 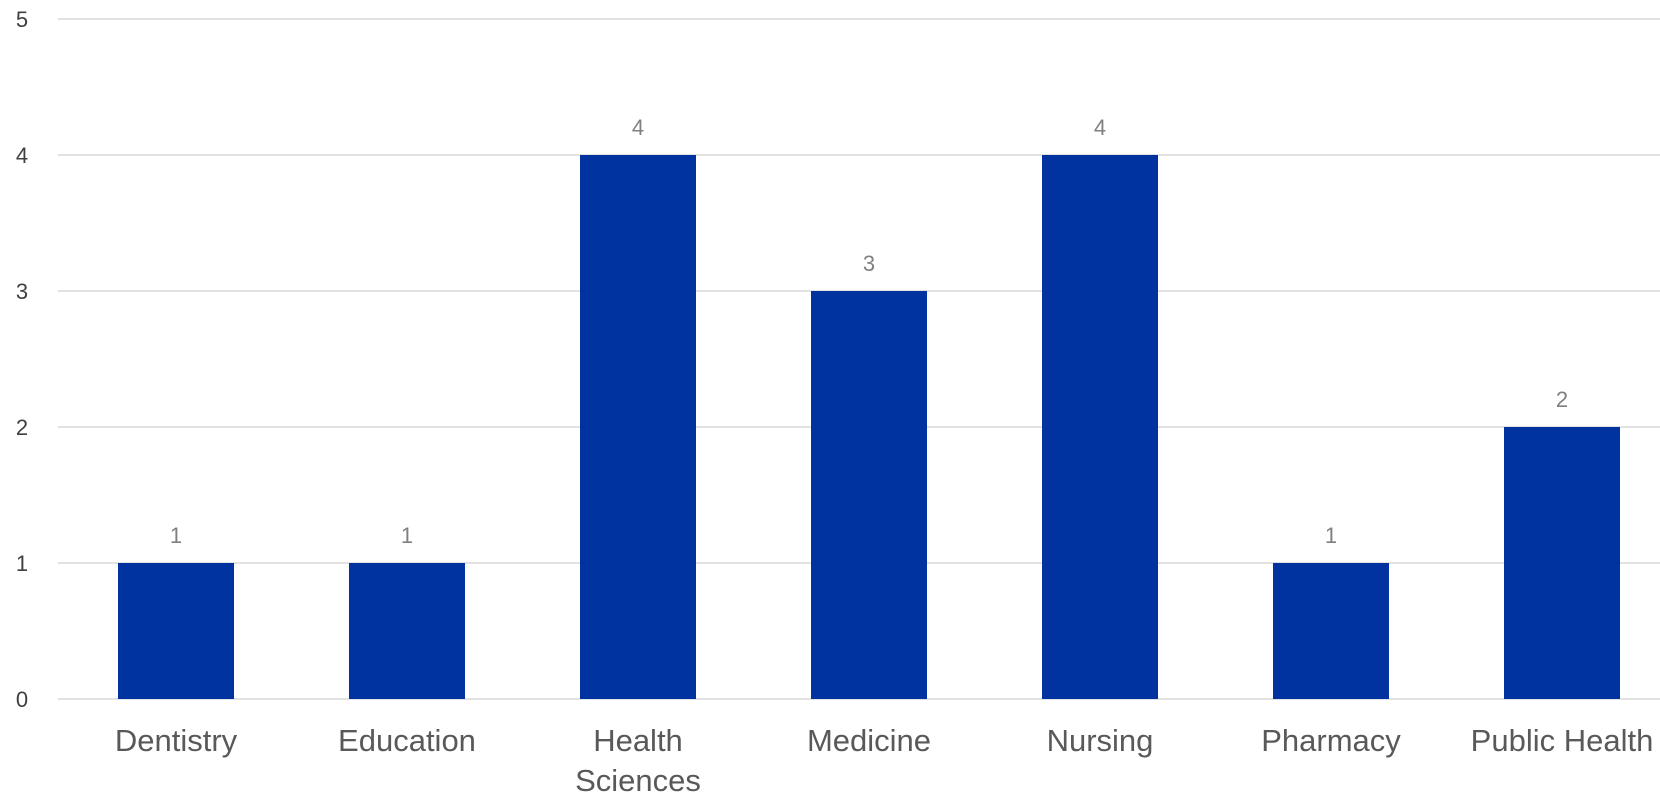 I want to click on y-tick-label: 4, so click(x=22, y=155).